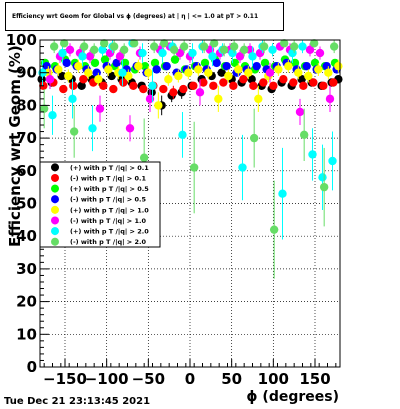  What do you see at coordinates (26, 105) in the screenshot?
I see `y-tick-label: 80` at bounding box center [26, 105].